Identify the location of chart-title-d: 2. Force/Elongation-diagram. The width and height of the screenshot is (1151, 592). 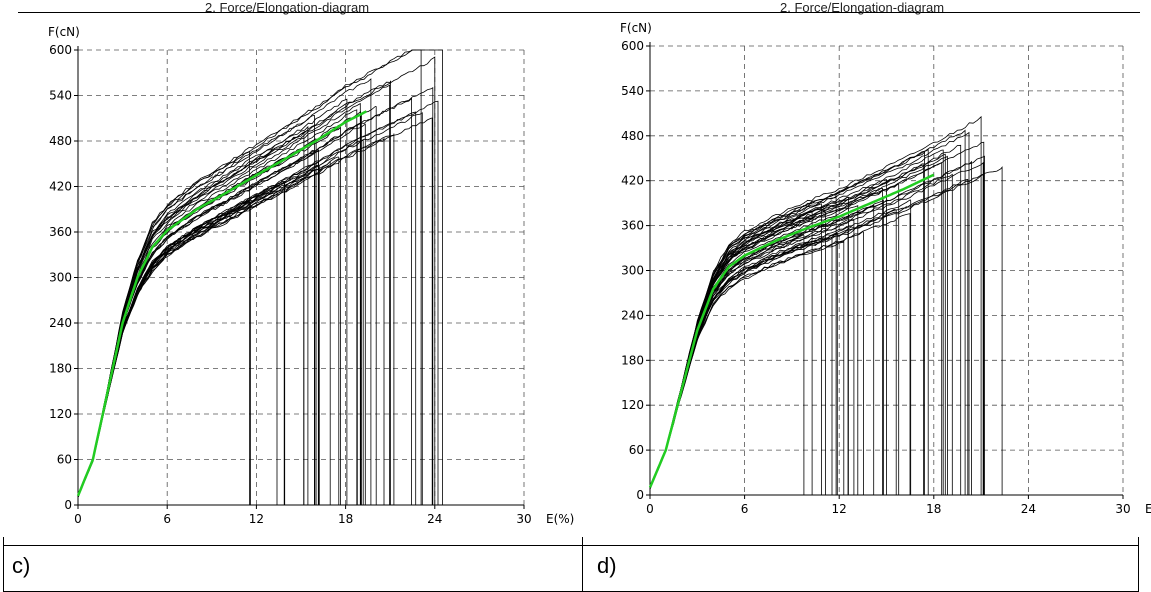
(862, 7).